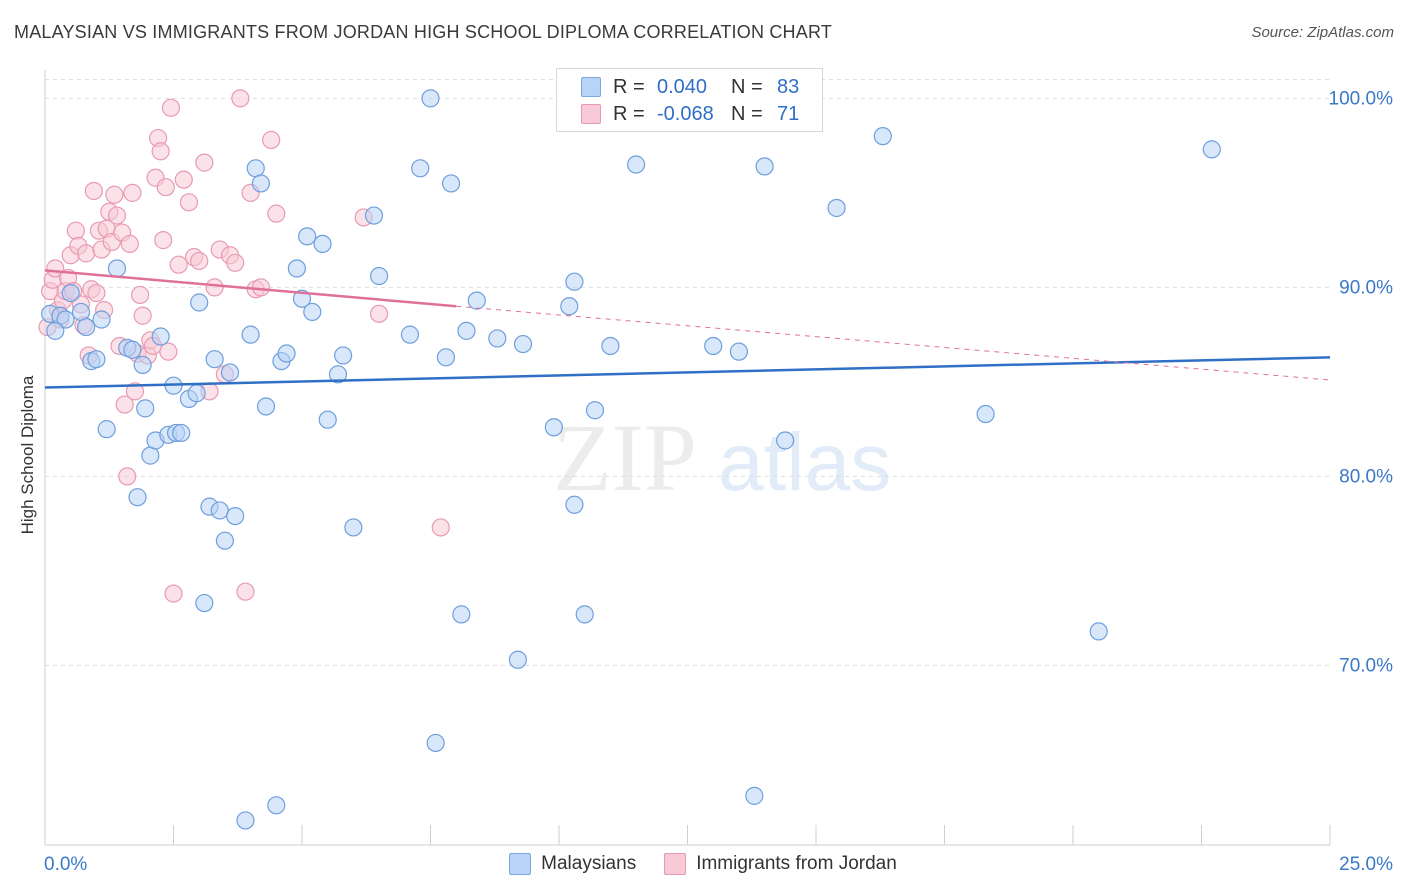  I want to click on legend-item-malaysians: Malaysians, so click(572, 864).